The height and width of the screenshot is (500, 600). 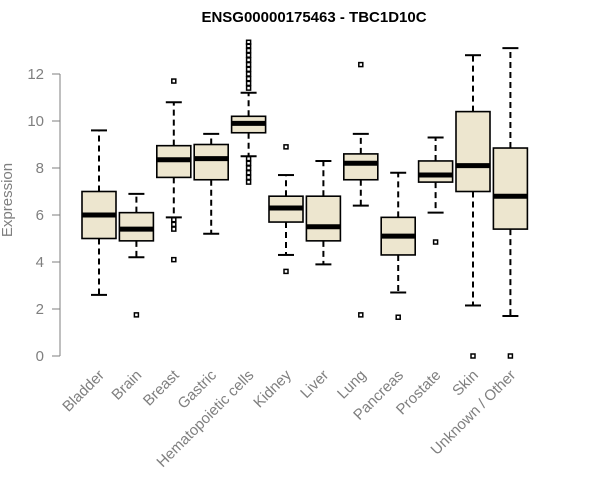 What do you see at coordinates (35, 121) in the screenshot?
I see `y-tick-label: 10` at bounding box center [35, 121].